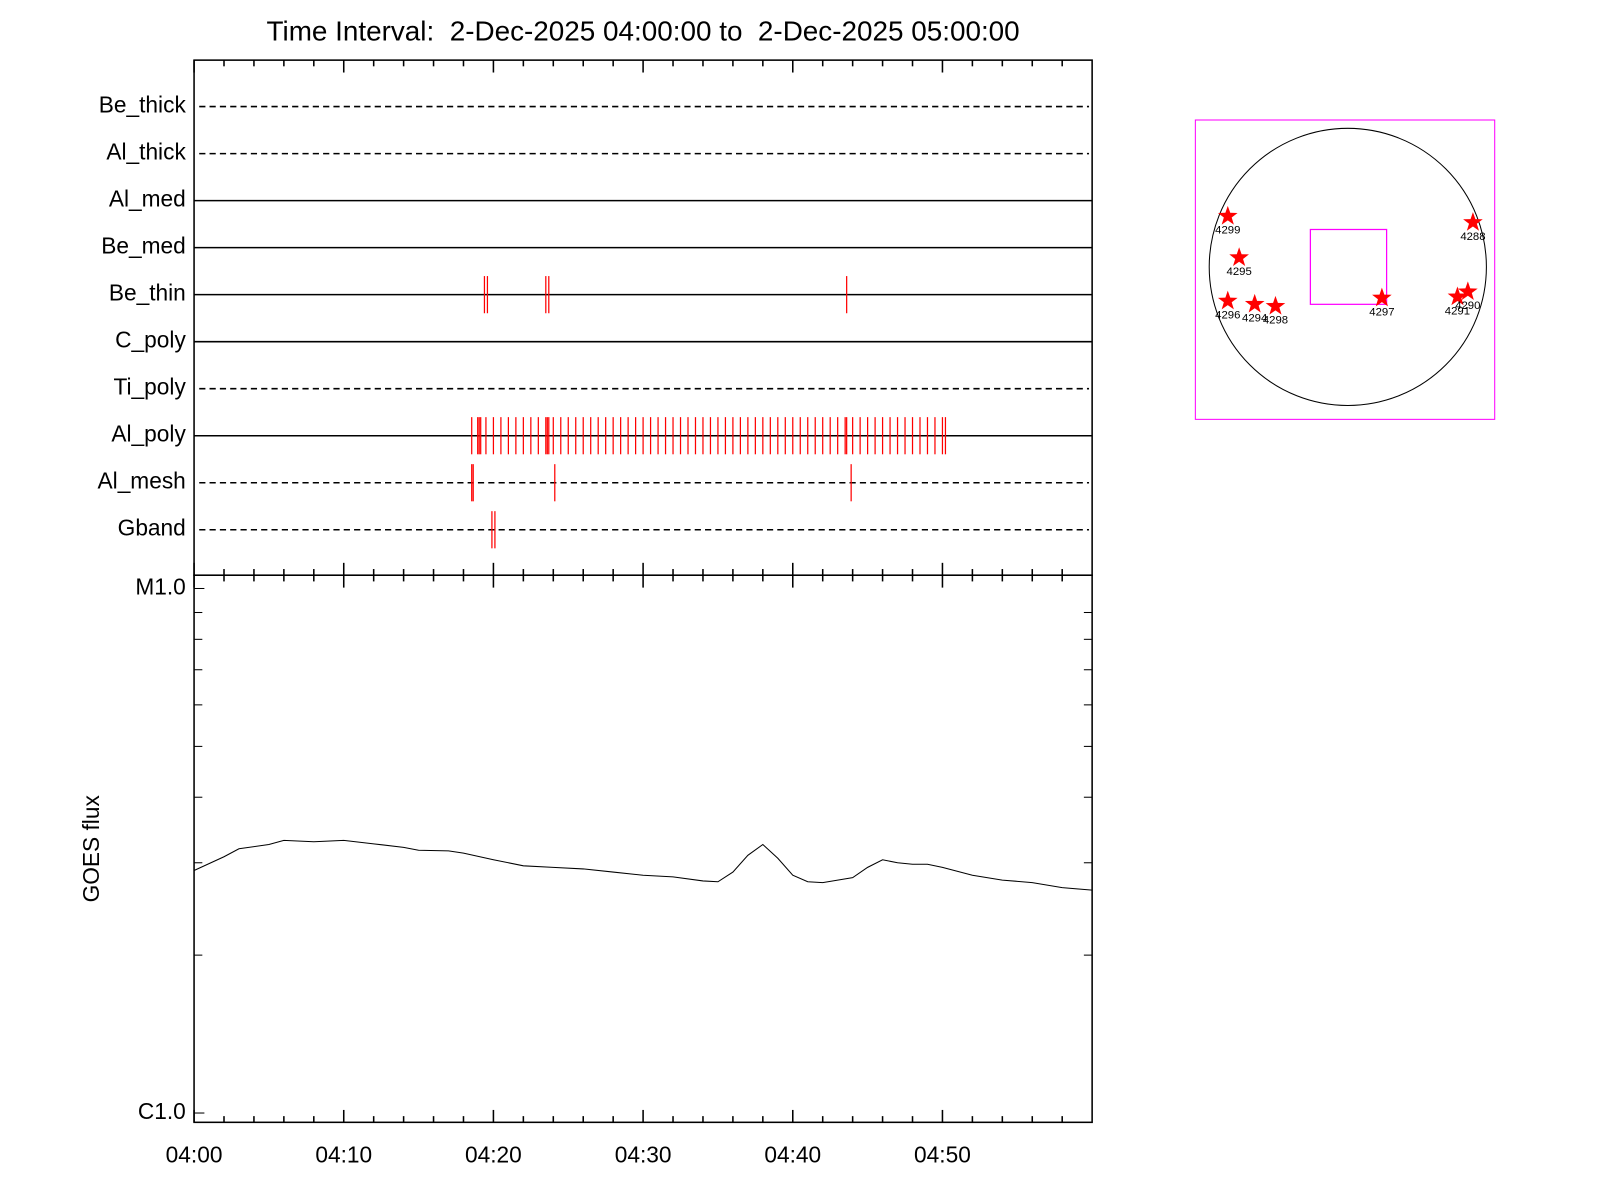 This screenshot has width=1600, height=1200. I want to click on filter-label: Ti_poly, so click(150, 387).